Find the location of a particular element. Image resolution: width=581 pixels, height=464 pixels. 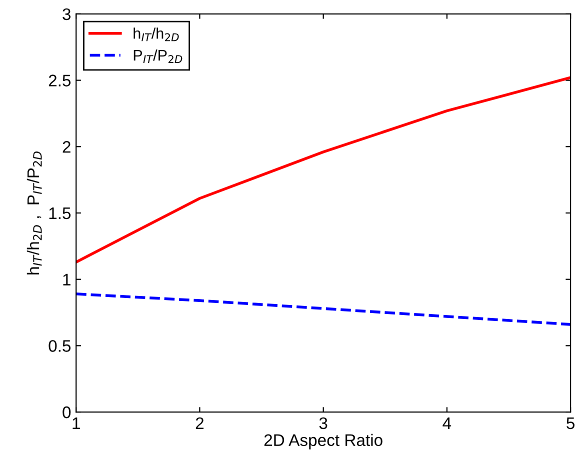

y-tick-label: 1 is located at coordinates (66, 280).